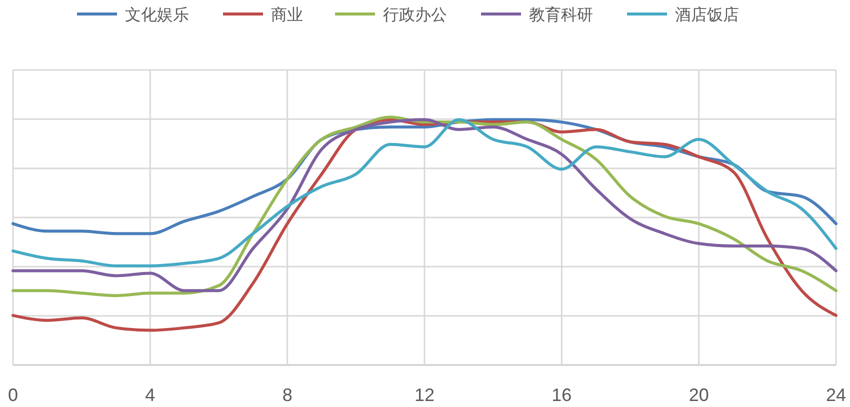 The width and height of the screenshot is (850, 407). Describe the element at coordinates (150, 395) in the screenshot. I see `x-tick-label: 4` at that location.